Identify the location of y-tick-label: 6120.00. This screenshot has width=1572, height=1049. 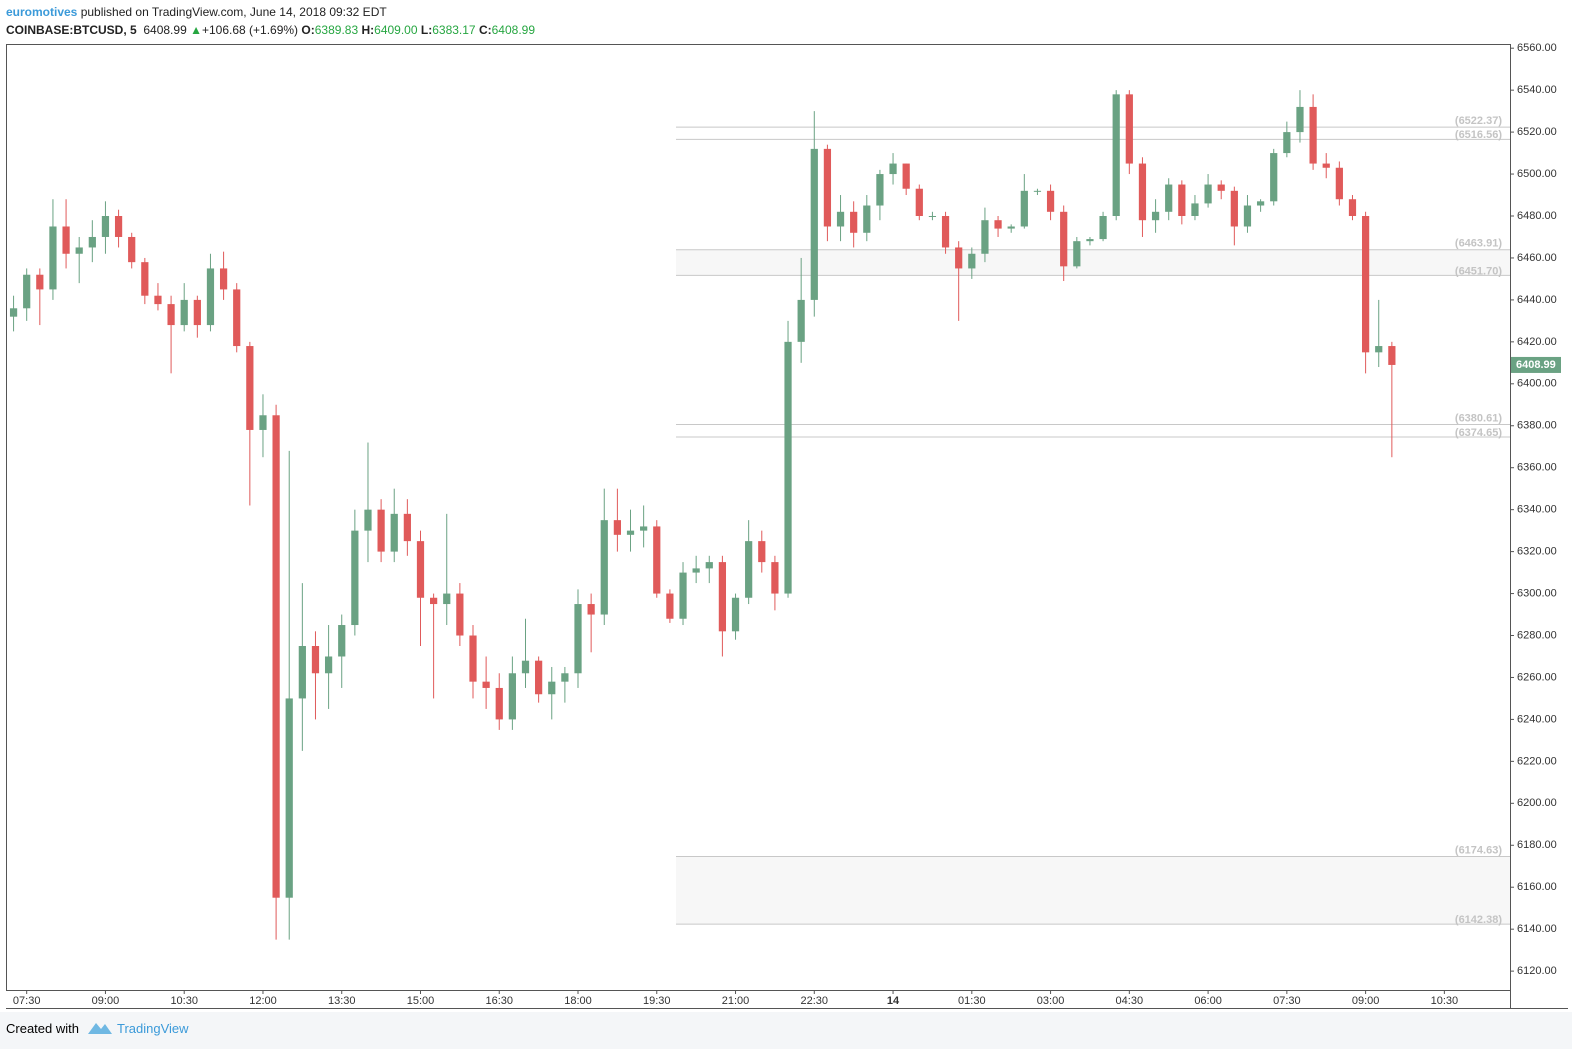
(1537, 971).